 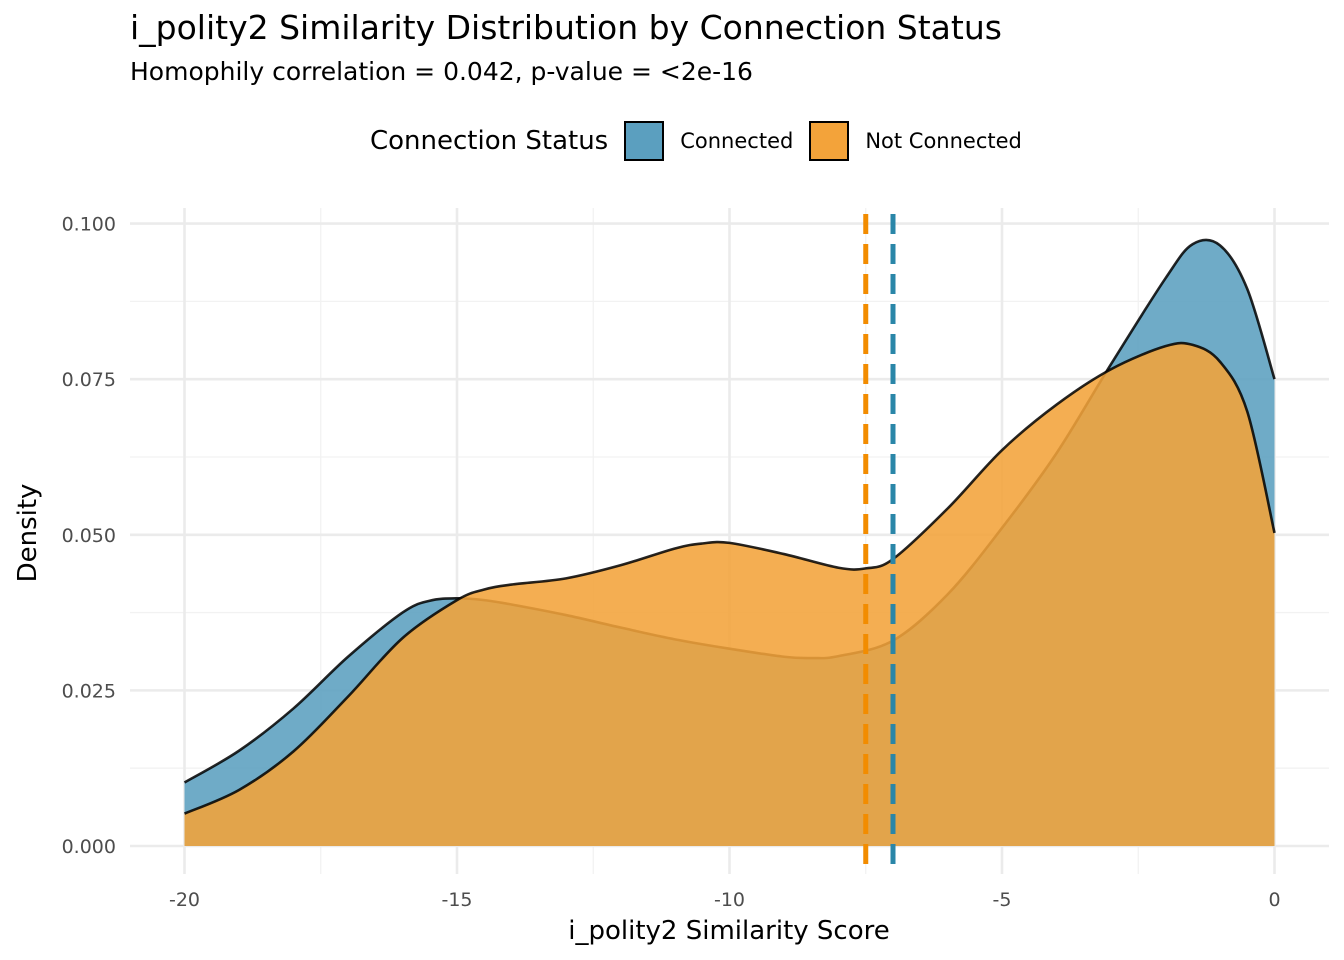 I want to click on x-tick-label: -10, so click(x=729, y=900).